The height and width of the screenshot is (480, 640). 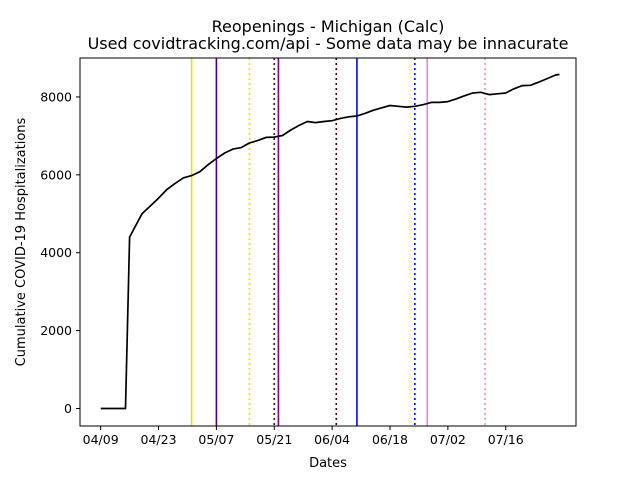 I want to click on y-tick-label: 4000, so click(x=56, y=252).